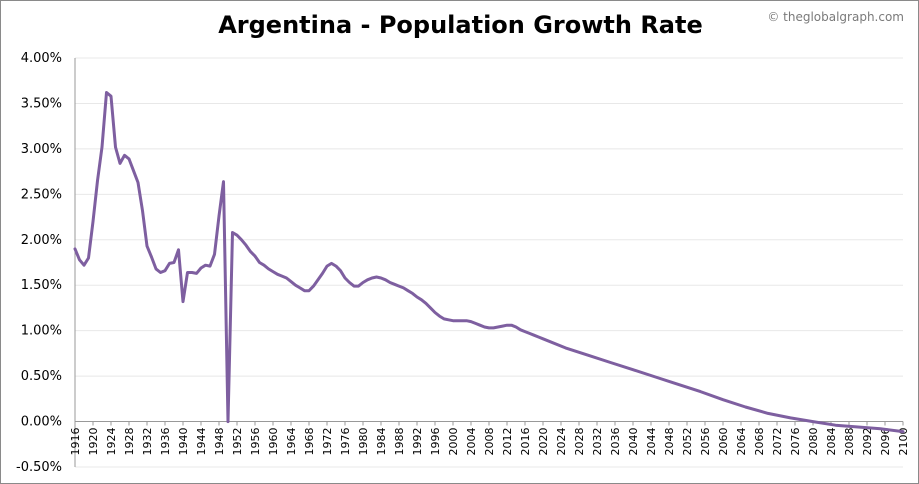 This screenshot has height=484, width=919. What do you see at coordinates (147, 442) in the screenshot?
I see `x-tick-label: 1932` at bounding box center [147, 442].